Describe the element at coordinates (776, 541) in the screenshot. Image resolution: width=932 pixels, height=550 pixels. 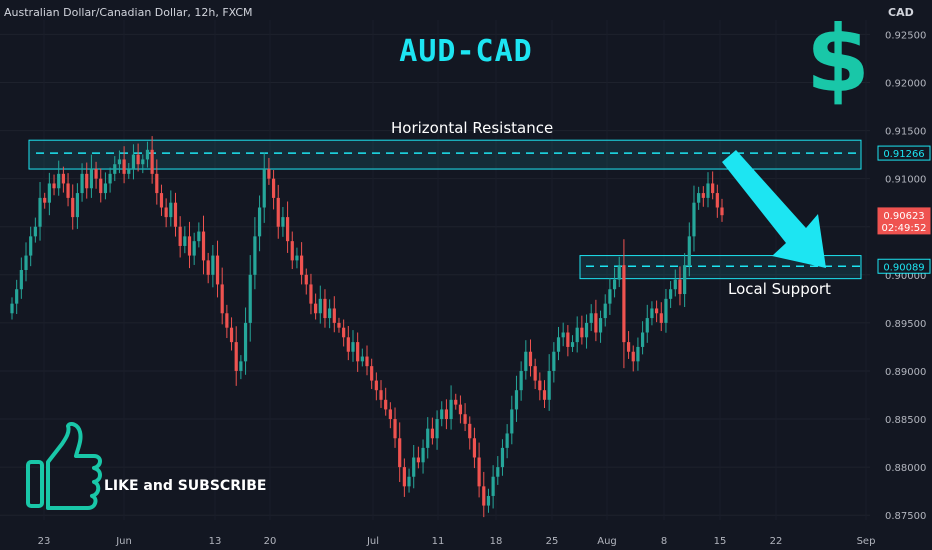
I see `x-tick-label: 22` at that location.